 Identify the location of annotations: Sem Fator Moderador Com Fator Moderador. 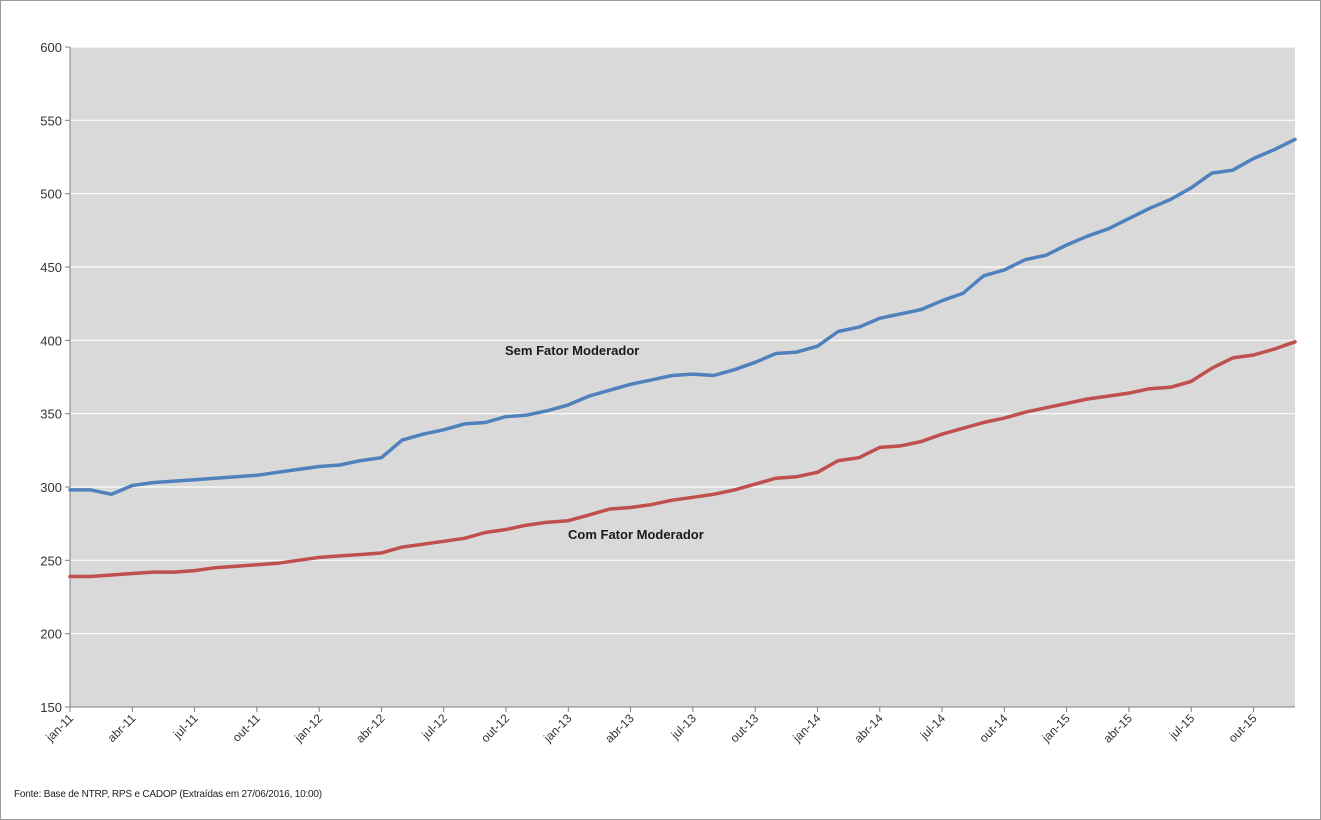
(604, 442).